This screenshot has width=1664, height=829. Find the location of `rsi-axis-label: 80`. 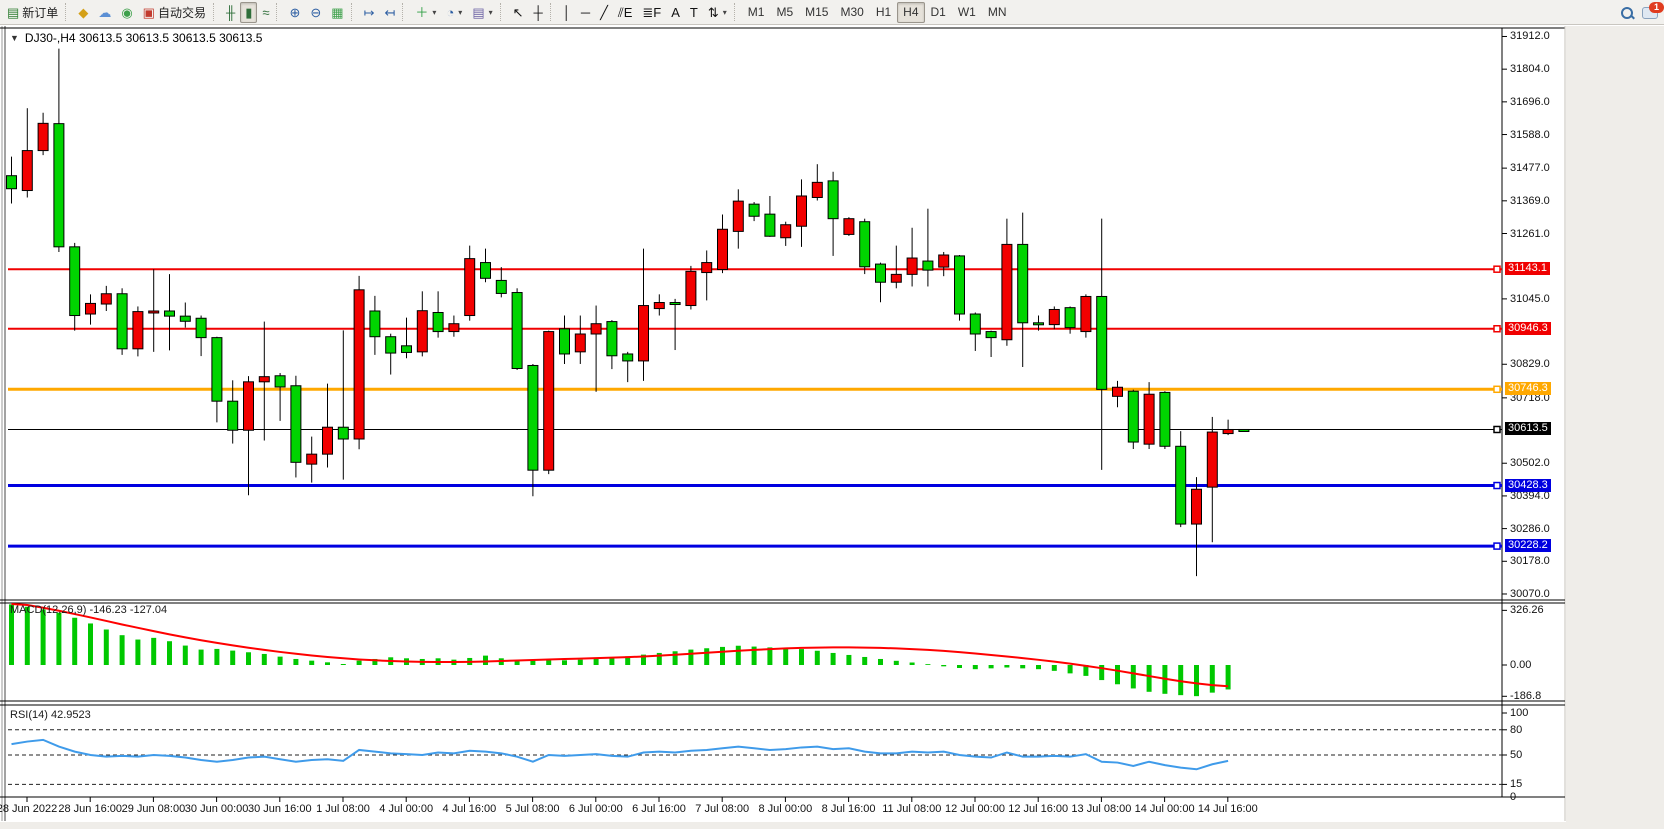

rsi-axis-label: 80 is located at coordinates (1516, 729).